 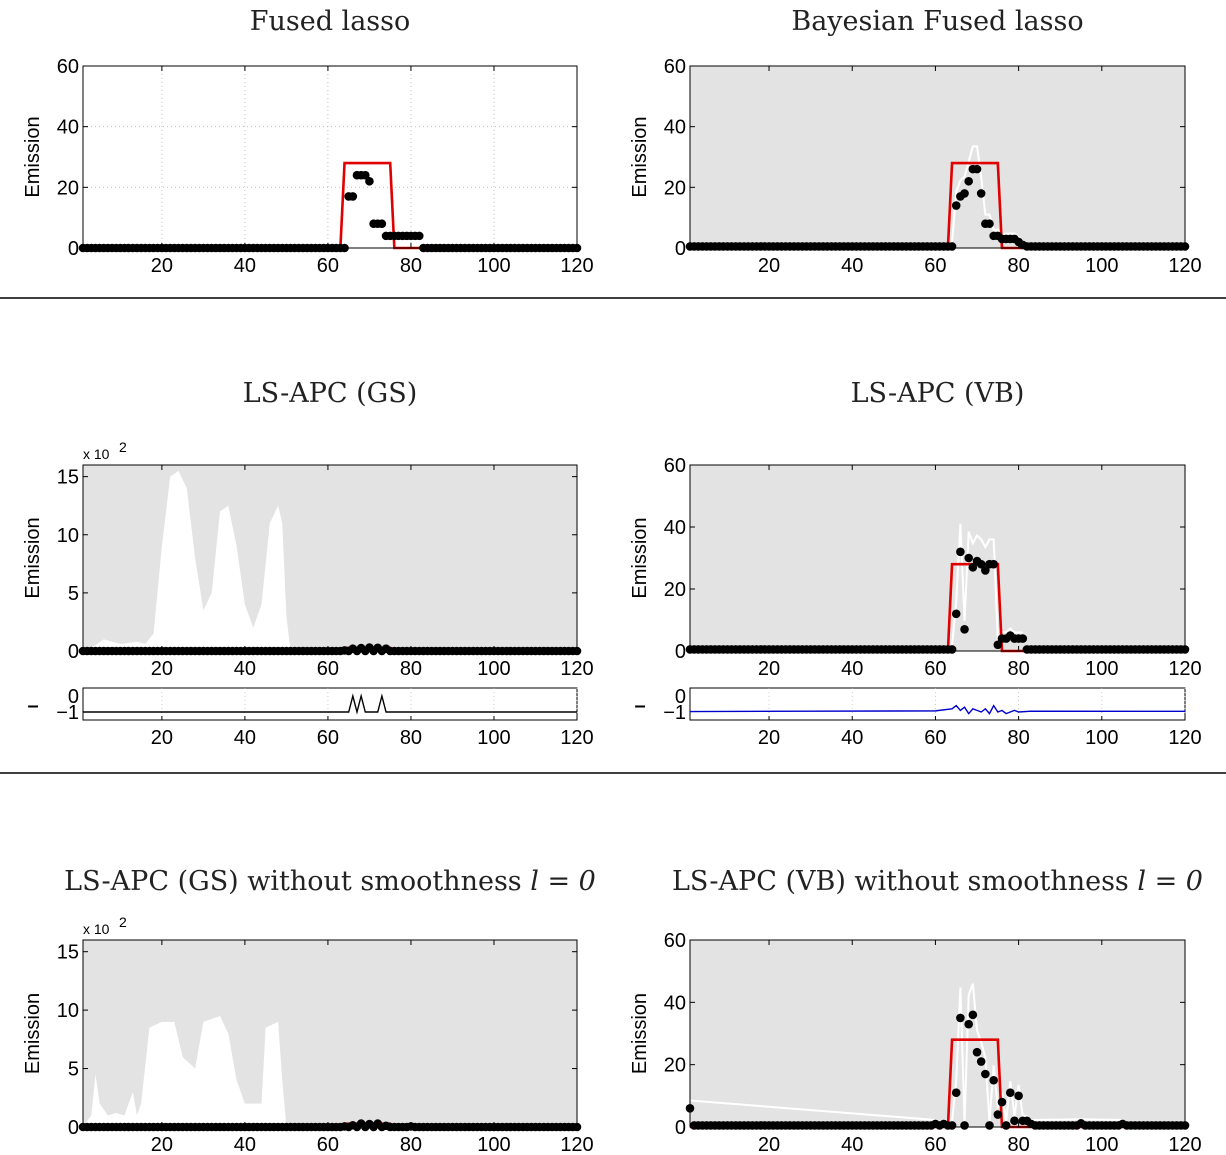 I want to click on y-tick-label: 5, so click(x=73, y=594).